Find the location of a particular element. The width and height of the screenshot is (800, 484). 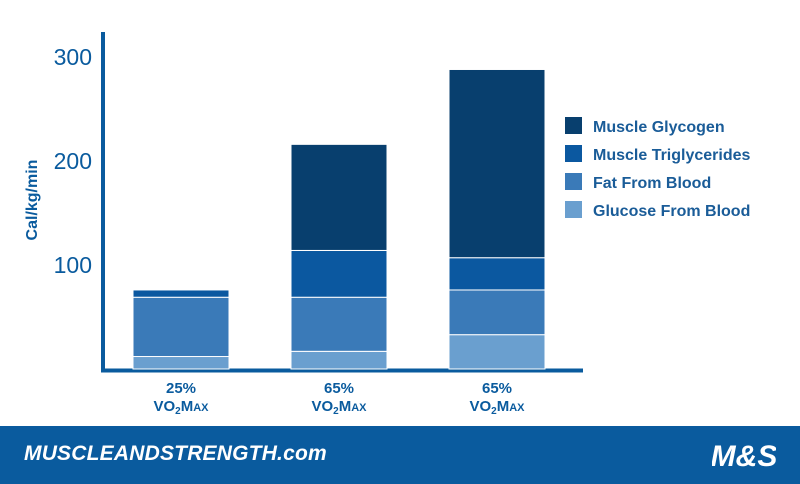

y-tick-label: 300 is located at coordinates (73, 57).